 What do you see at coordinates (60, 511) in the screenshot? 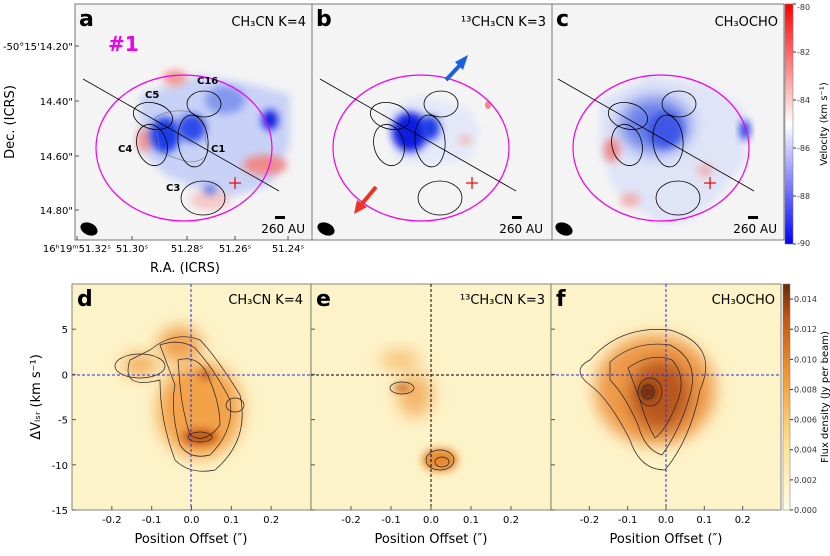
I see `y-tick-label: -15` at bounding box center [60, 511].